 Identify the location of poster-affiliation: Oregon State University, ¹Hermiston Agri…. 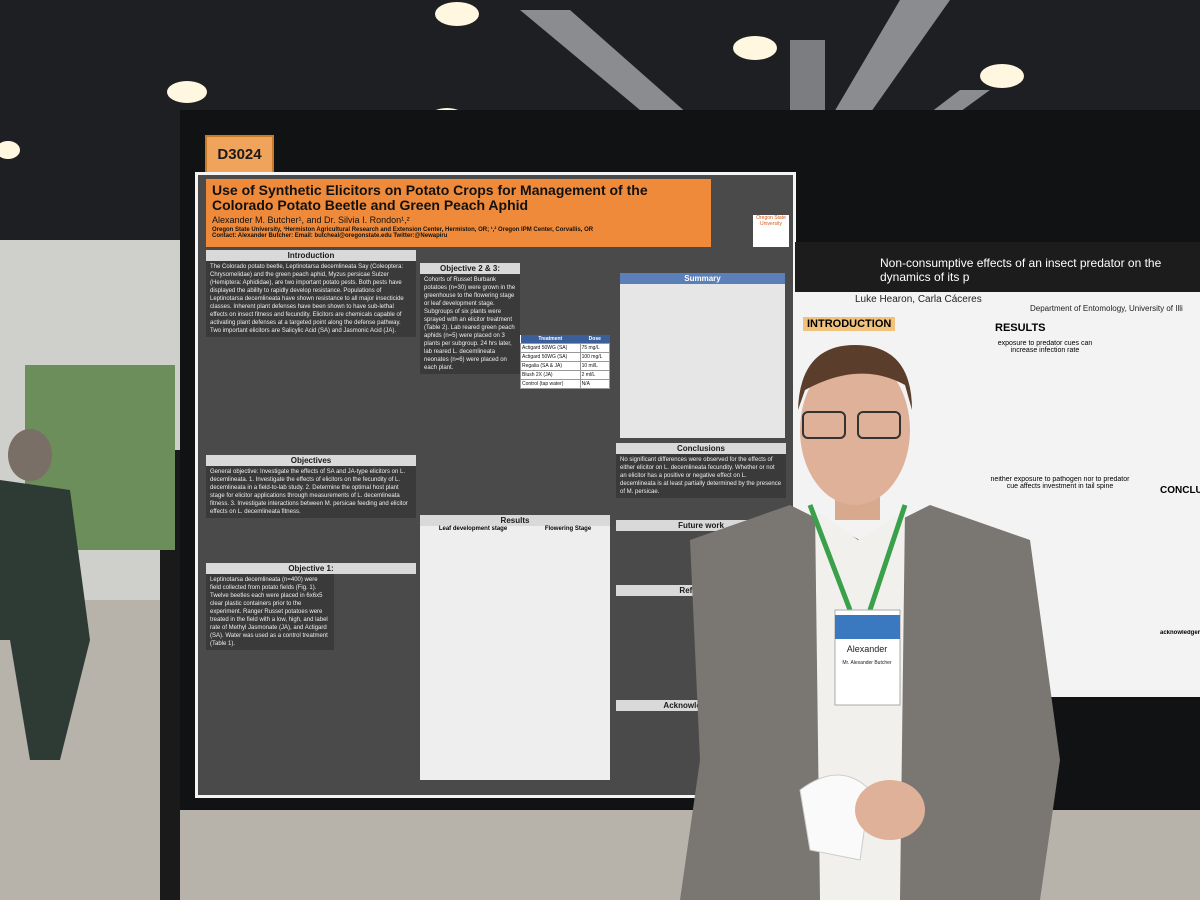
(403, 230).